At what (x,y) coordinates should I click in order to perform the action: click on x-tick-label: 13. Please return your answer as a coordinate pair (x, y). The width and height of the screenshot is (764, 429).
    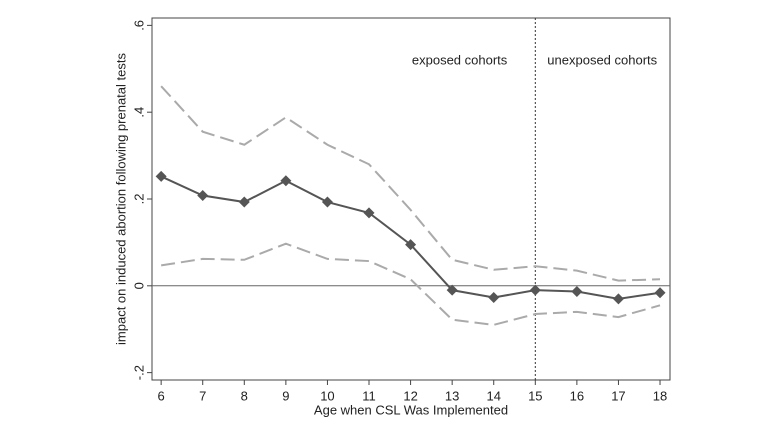
    Looking at the image, I should click on (452, 395).